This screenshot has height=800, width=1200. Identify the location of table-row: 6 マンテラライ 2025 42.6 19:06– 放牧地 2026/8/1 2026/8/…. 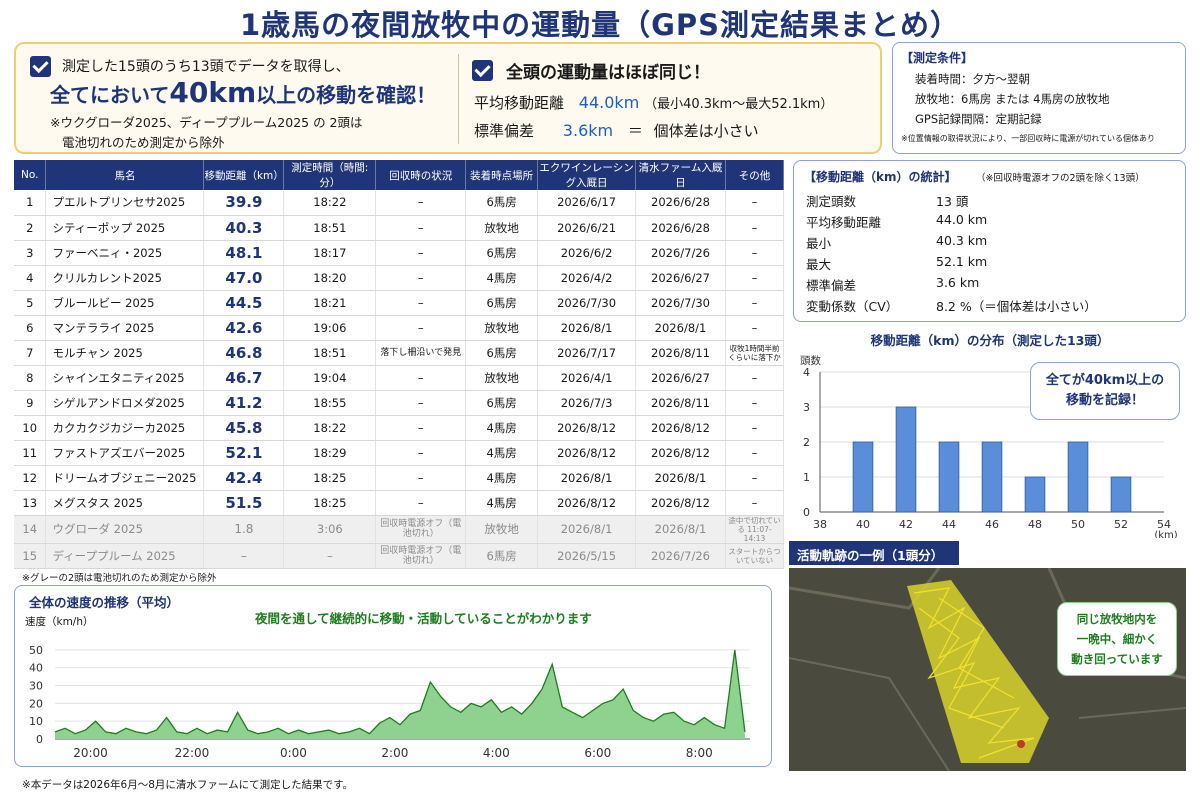
(399, 328).